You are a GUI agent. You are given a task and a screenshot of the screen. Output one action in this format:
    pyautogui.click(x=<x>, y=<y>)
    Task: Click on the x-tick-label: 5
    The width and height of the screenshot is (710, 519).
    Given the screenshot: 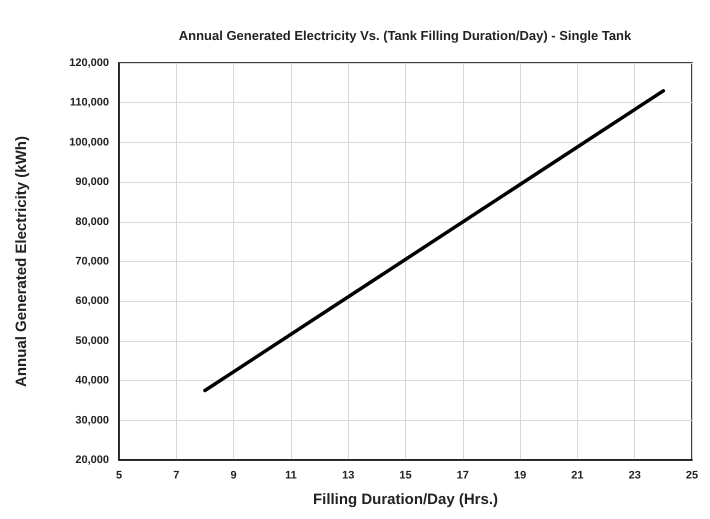 What is the action you would take?
    pyautogui.click(x=119, y=476)
    